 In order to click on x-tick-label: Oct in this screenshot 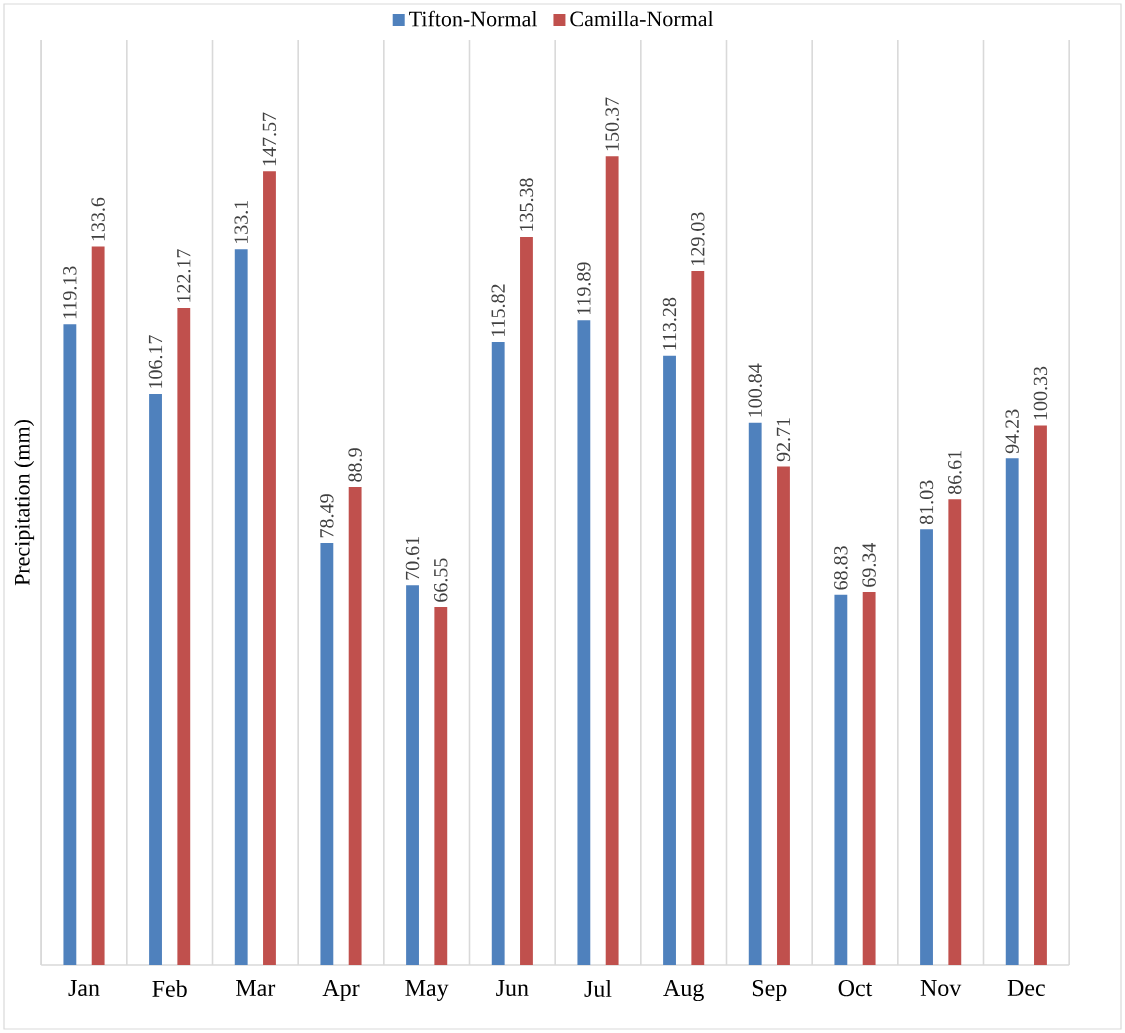, I will do `click(855, 988)`.